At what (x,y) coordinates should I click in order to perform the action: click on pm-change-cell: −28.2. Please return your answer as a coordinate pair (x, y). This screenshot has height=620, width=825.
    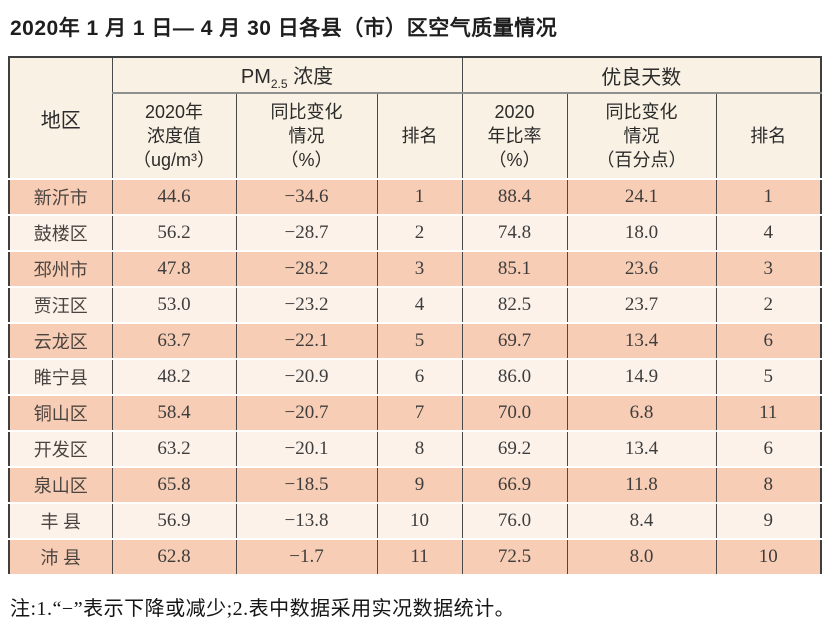
    Looking at the image, I should click on (306, 269).